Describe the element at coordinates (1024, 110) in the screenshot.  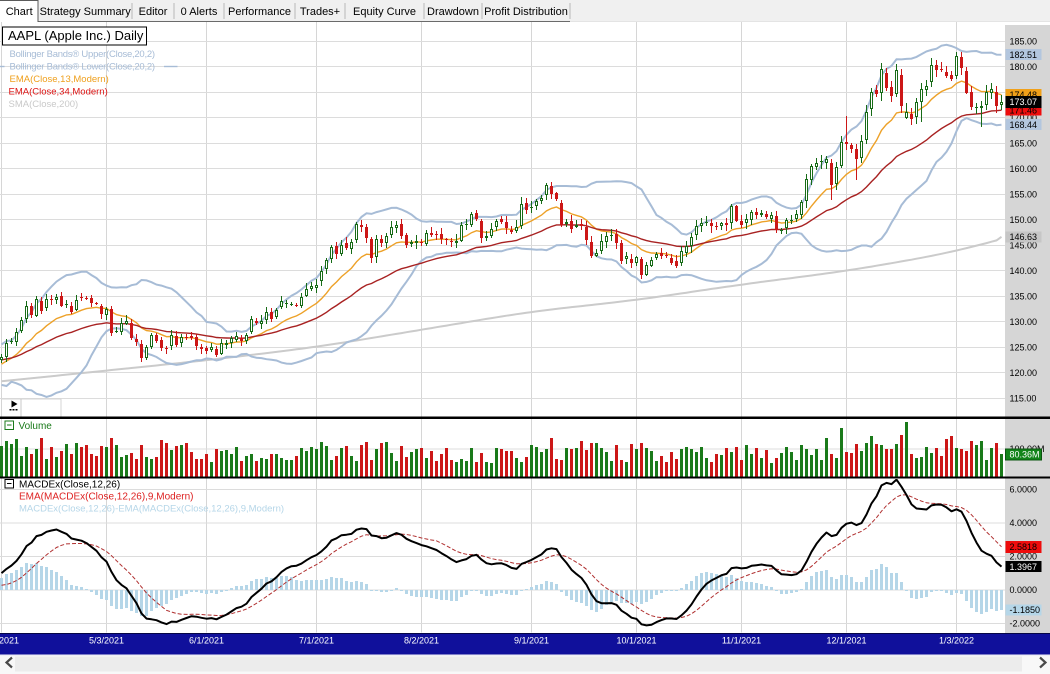
I see `svg-text: 171.46` at that location.